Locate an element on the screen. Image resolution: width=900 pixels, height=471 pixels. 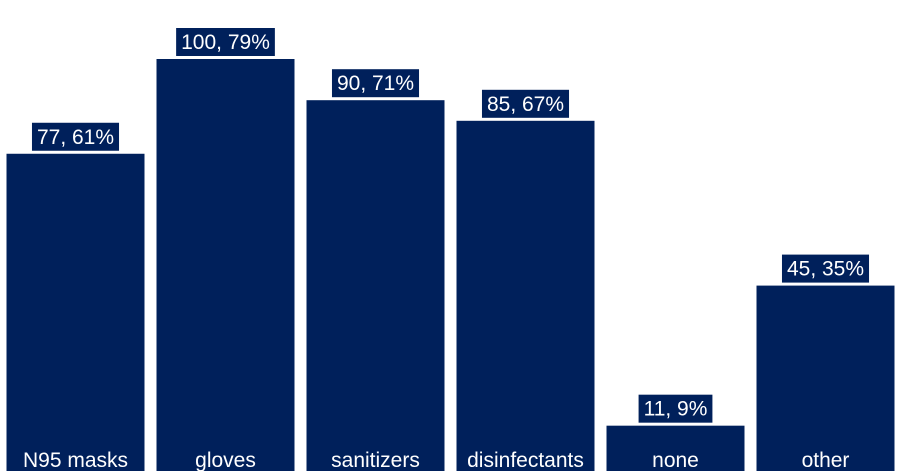
bar-none is located at coordinates (675, 448).